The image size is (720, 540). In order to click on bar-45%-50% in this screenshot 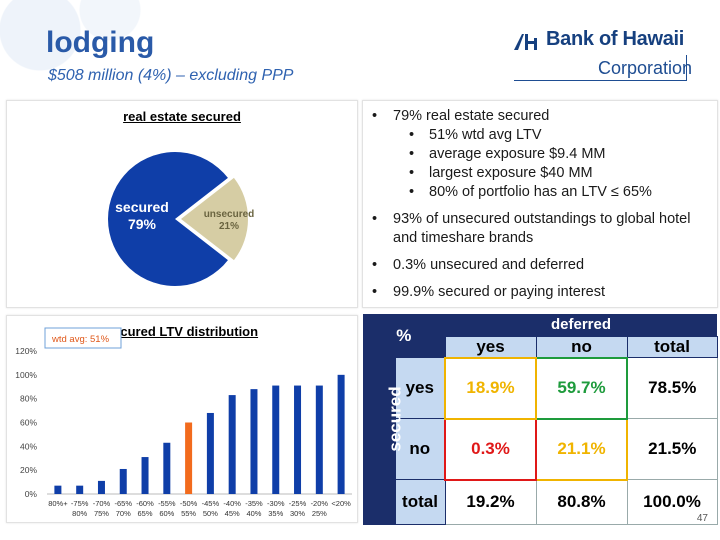, I will do `click(210, 453)`.